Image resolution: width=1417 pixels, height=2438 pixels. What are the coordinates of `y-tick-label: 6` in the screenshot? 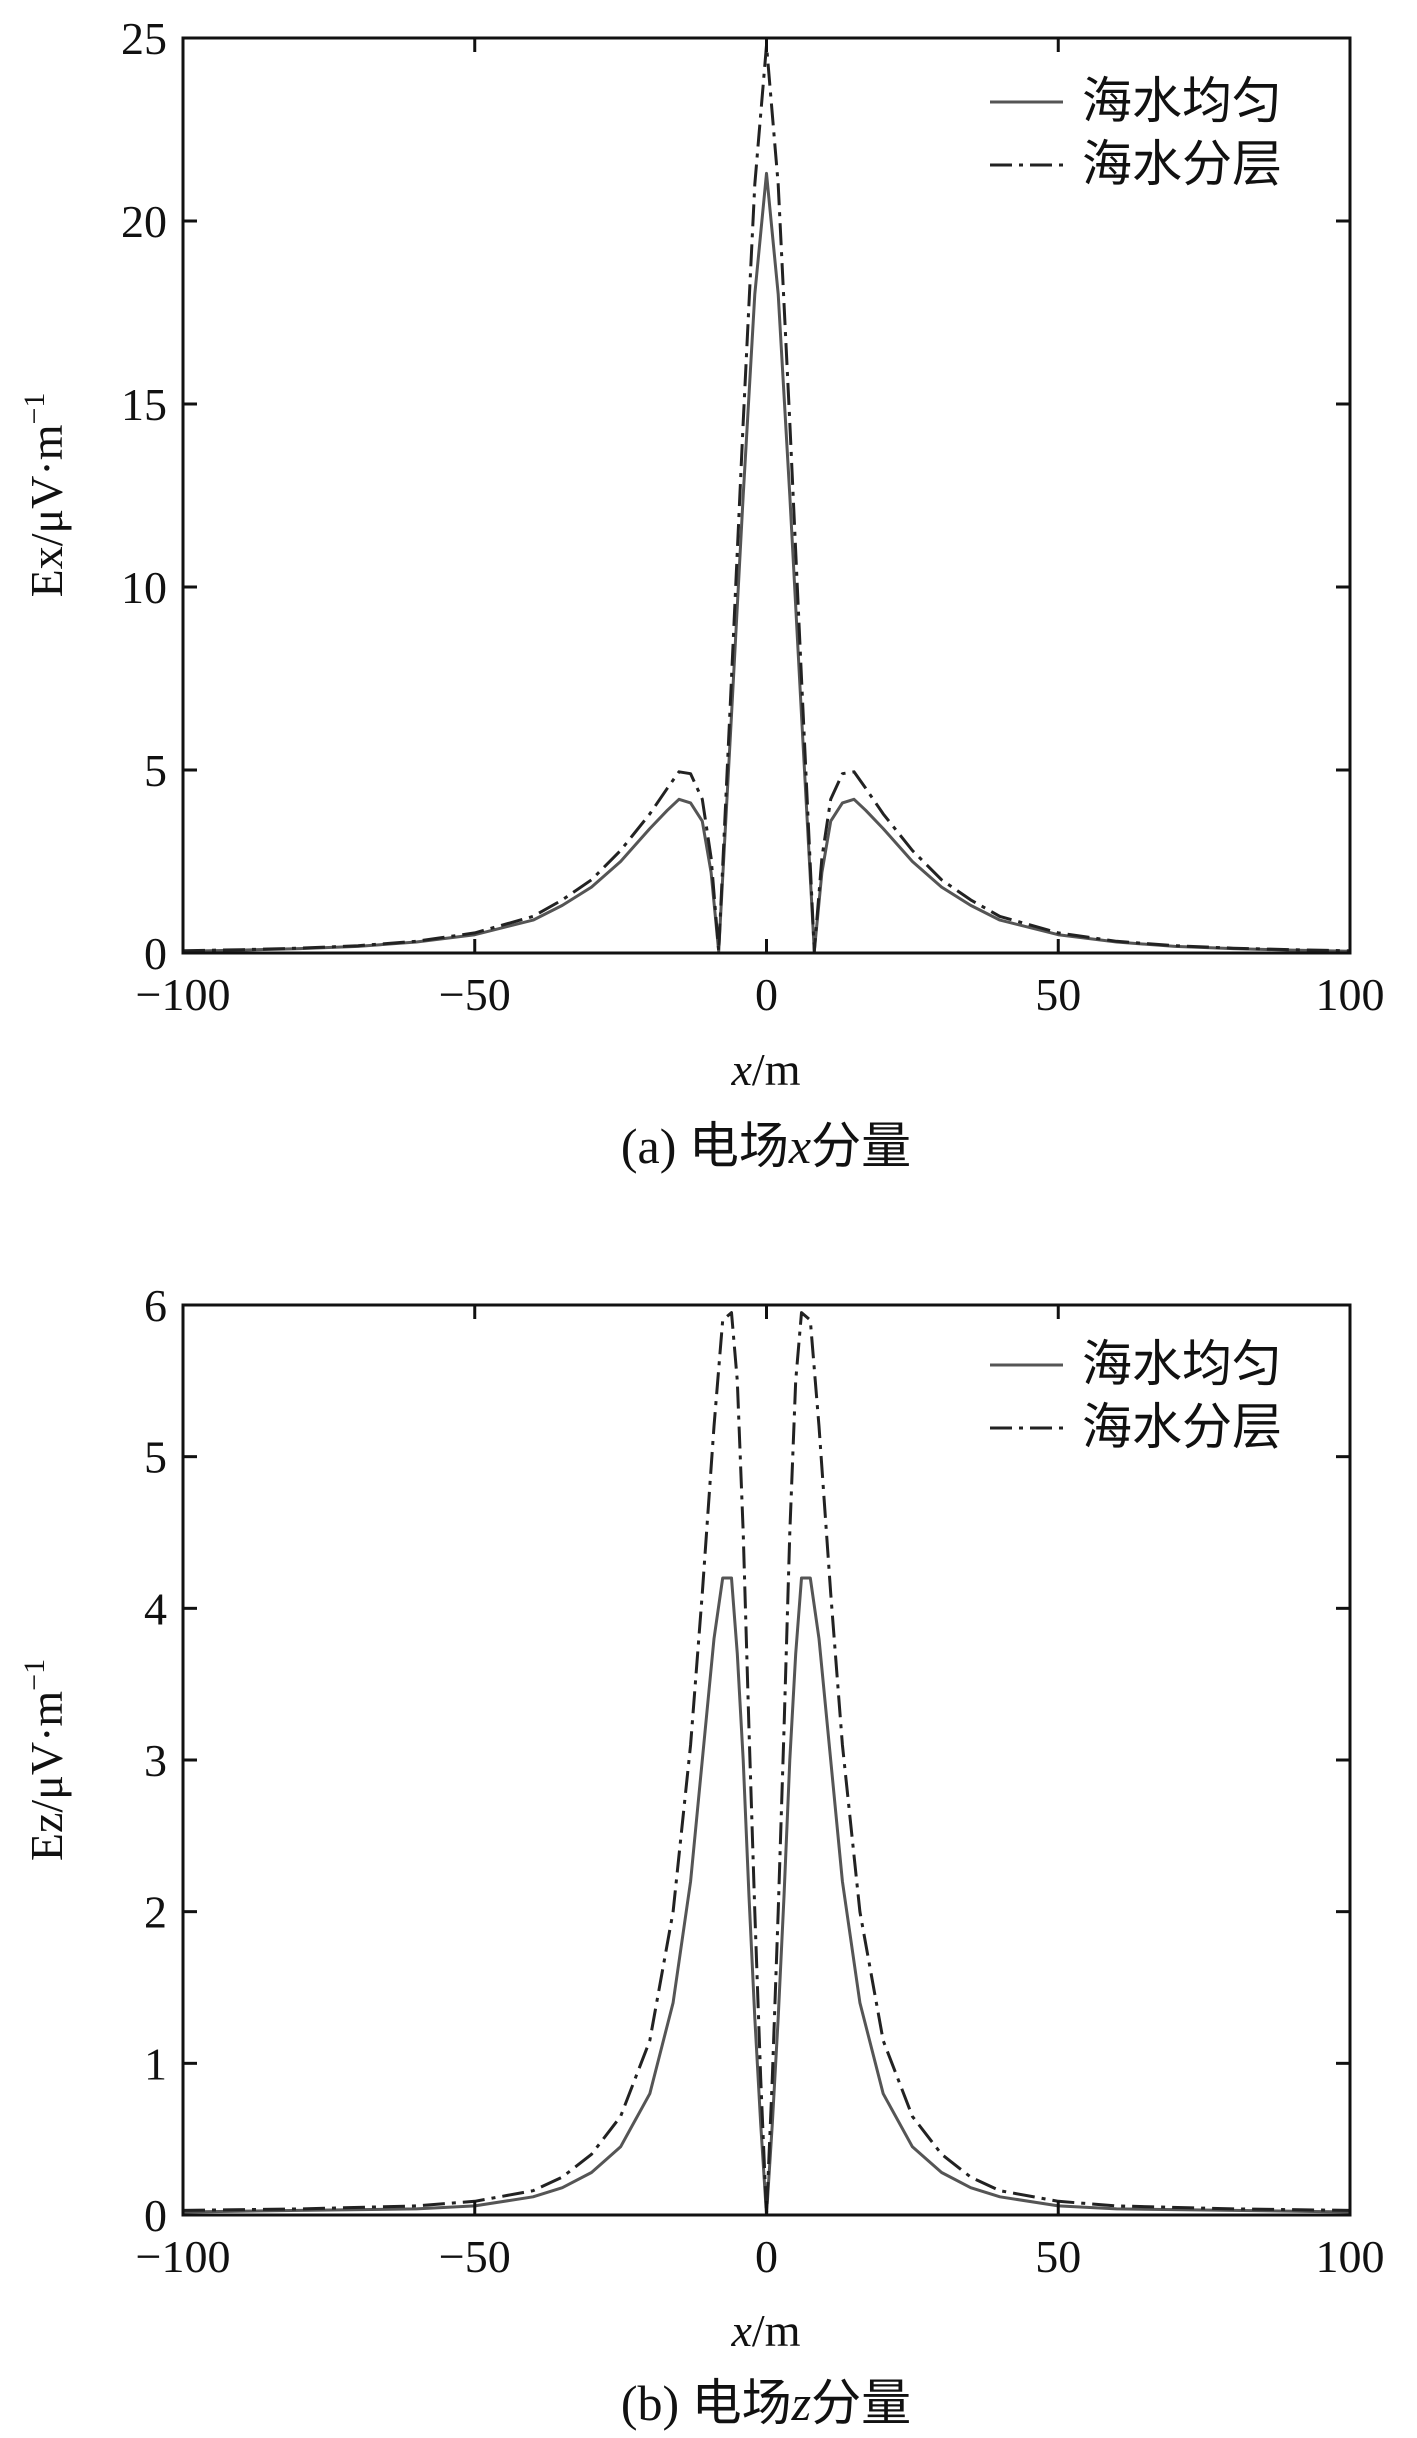 It's located at (155, 1305).